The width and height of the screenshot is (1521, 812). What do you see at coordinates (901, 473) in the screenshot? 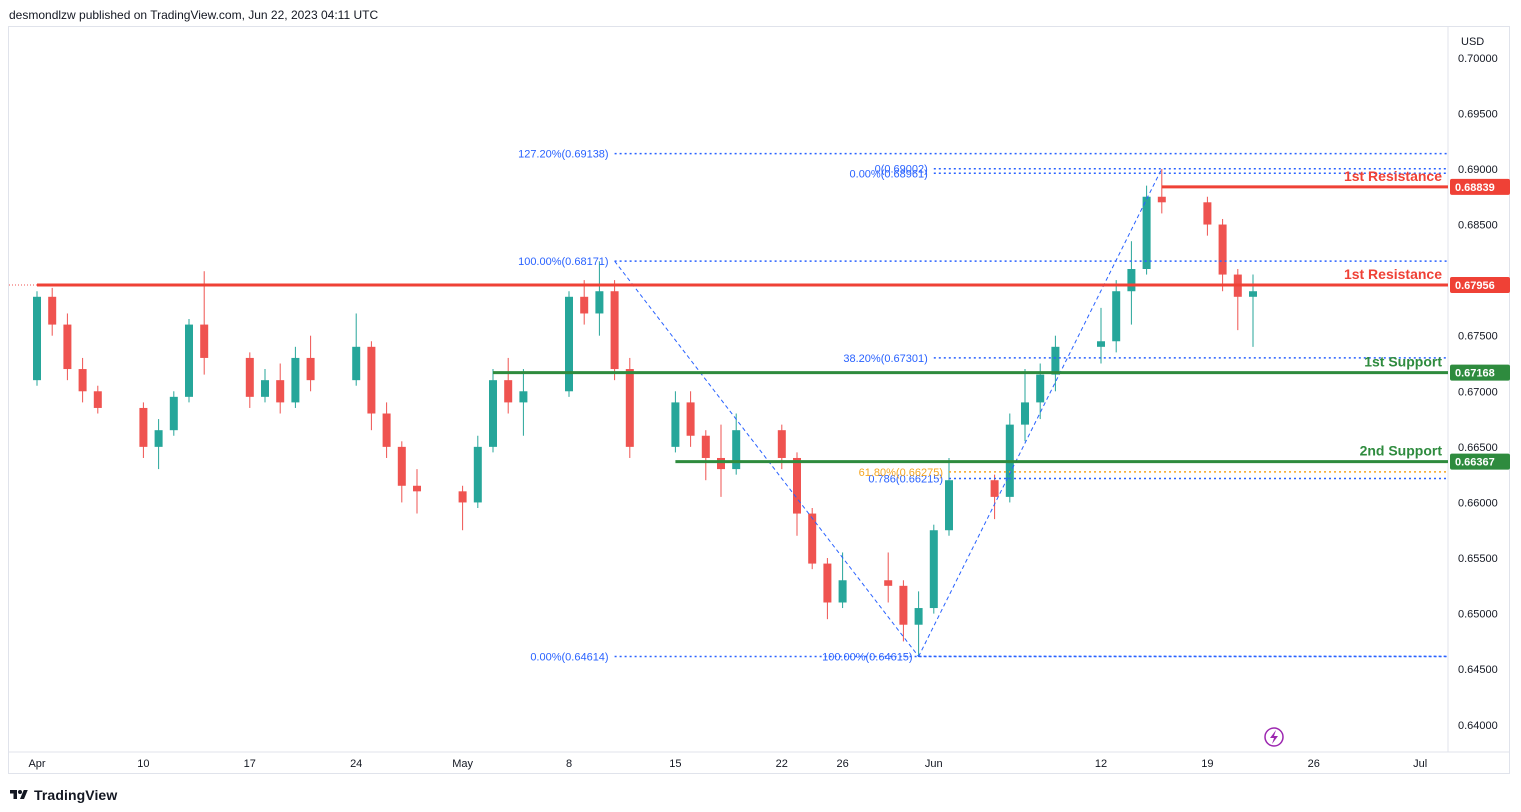
I see `fib-level-label: 61.80%(0.66275)` at bounding box center [901, 473].